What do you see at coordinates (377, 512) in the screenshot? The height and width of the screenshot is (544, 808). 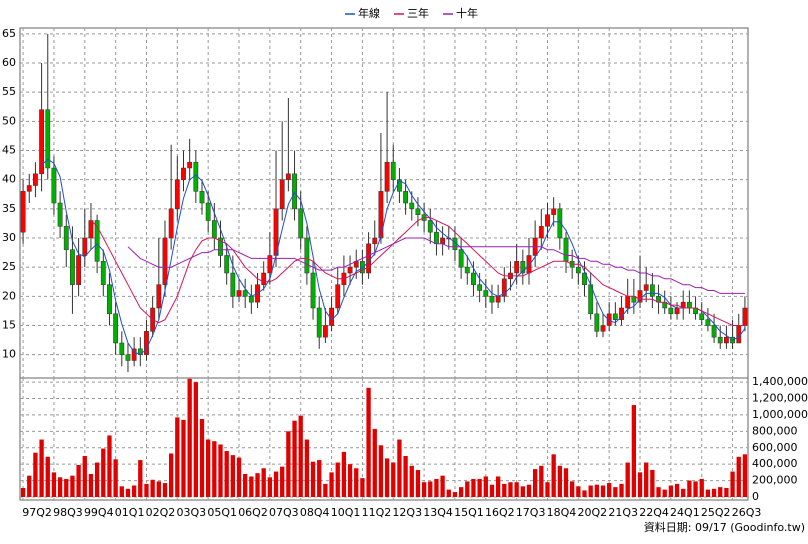 I see `x-tick-label: 11Q2` at bounding box center [377, 512].